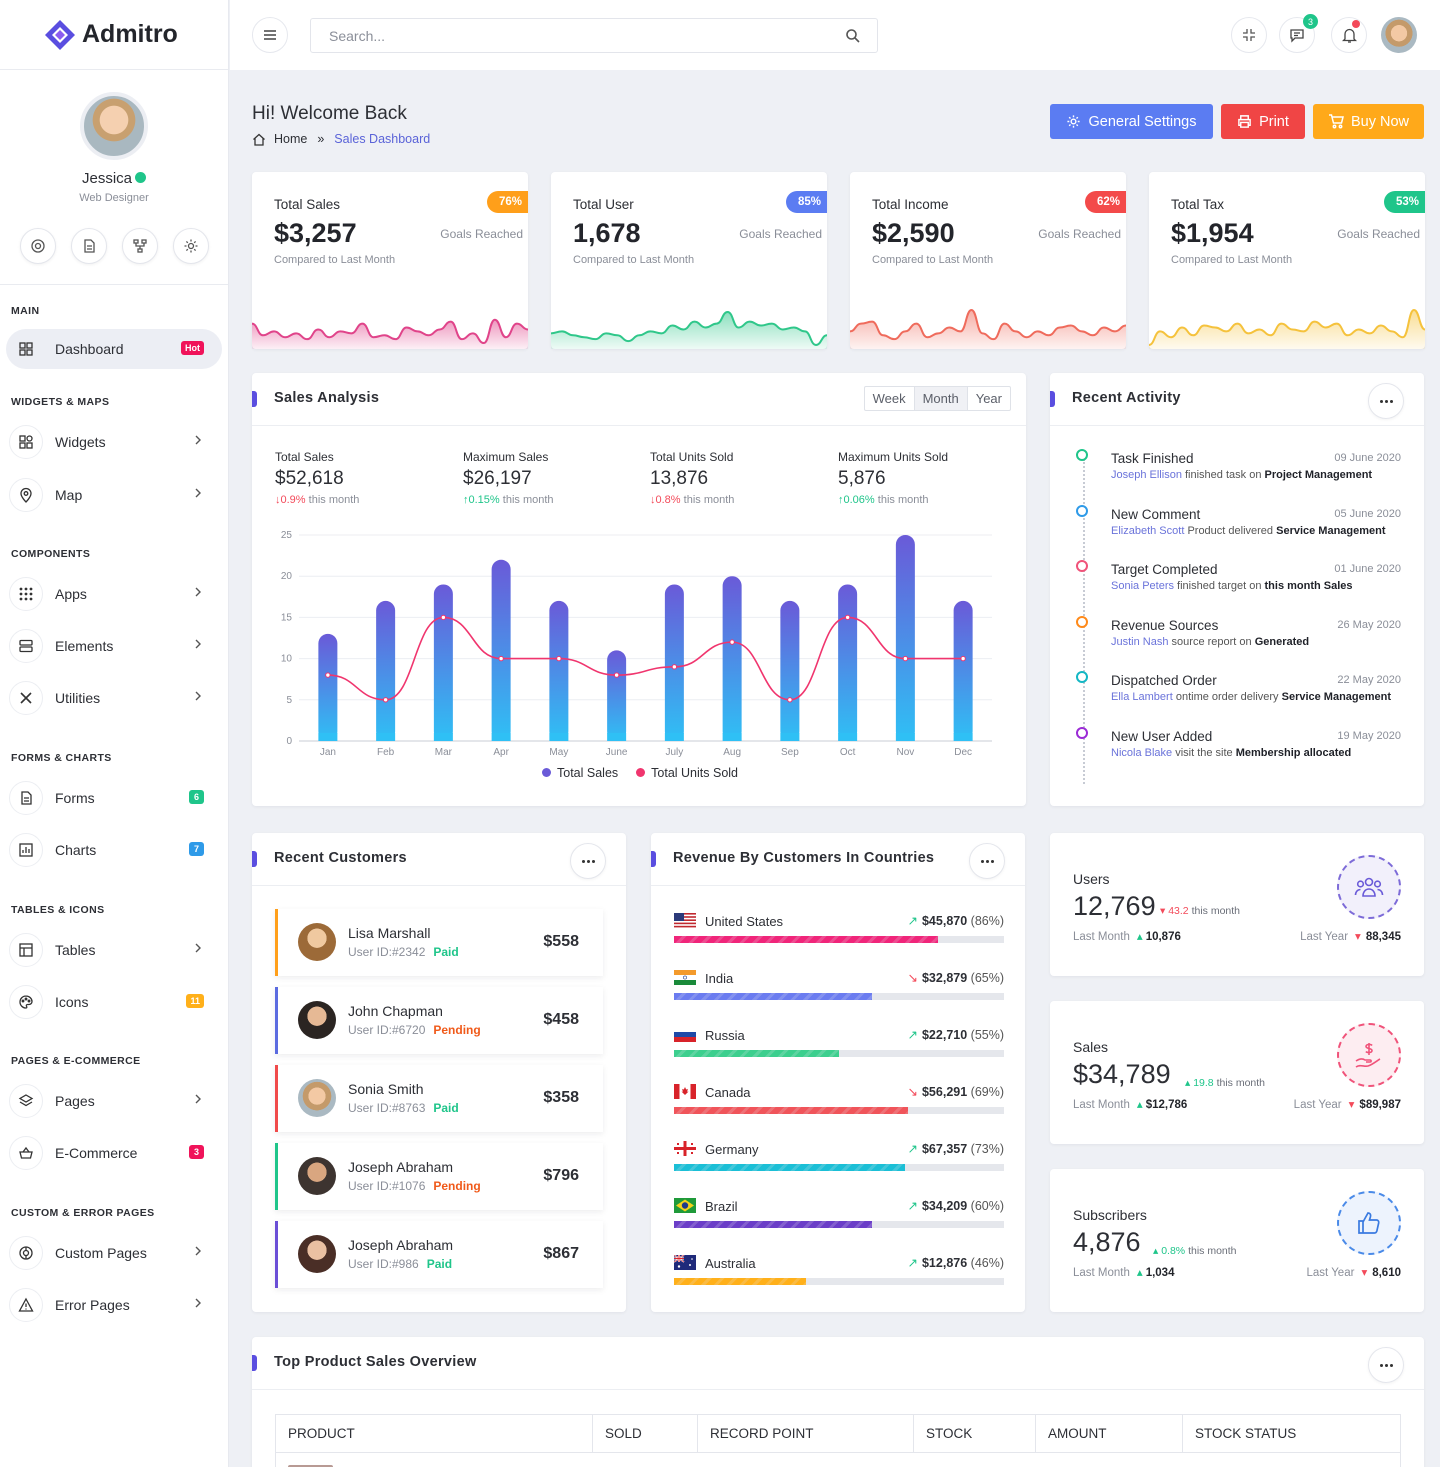 The height and width of the screenshot is (1467, 1440). Describe the element at coordinates (439, 1020) in the screenshot. I see `customer-row: John Chapman User ID:#6720 Pending $458` at that location.